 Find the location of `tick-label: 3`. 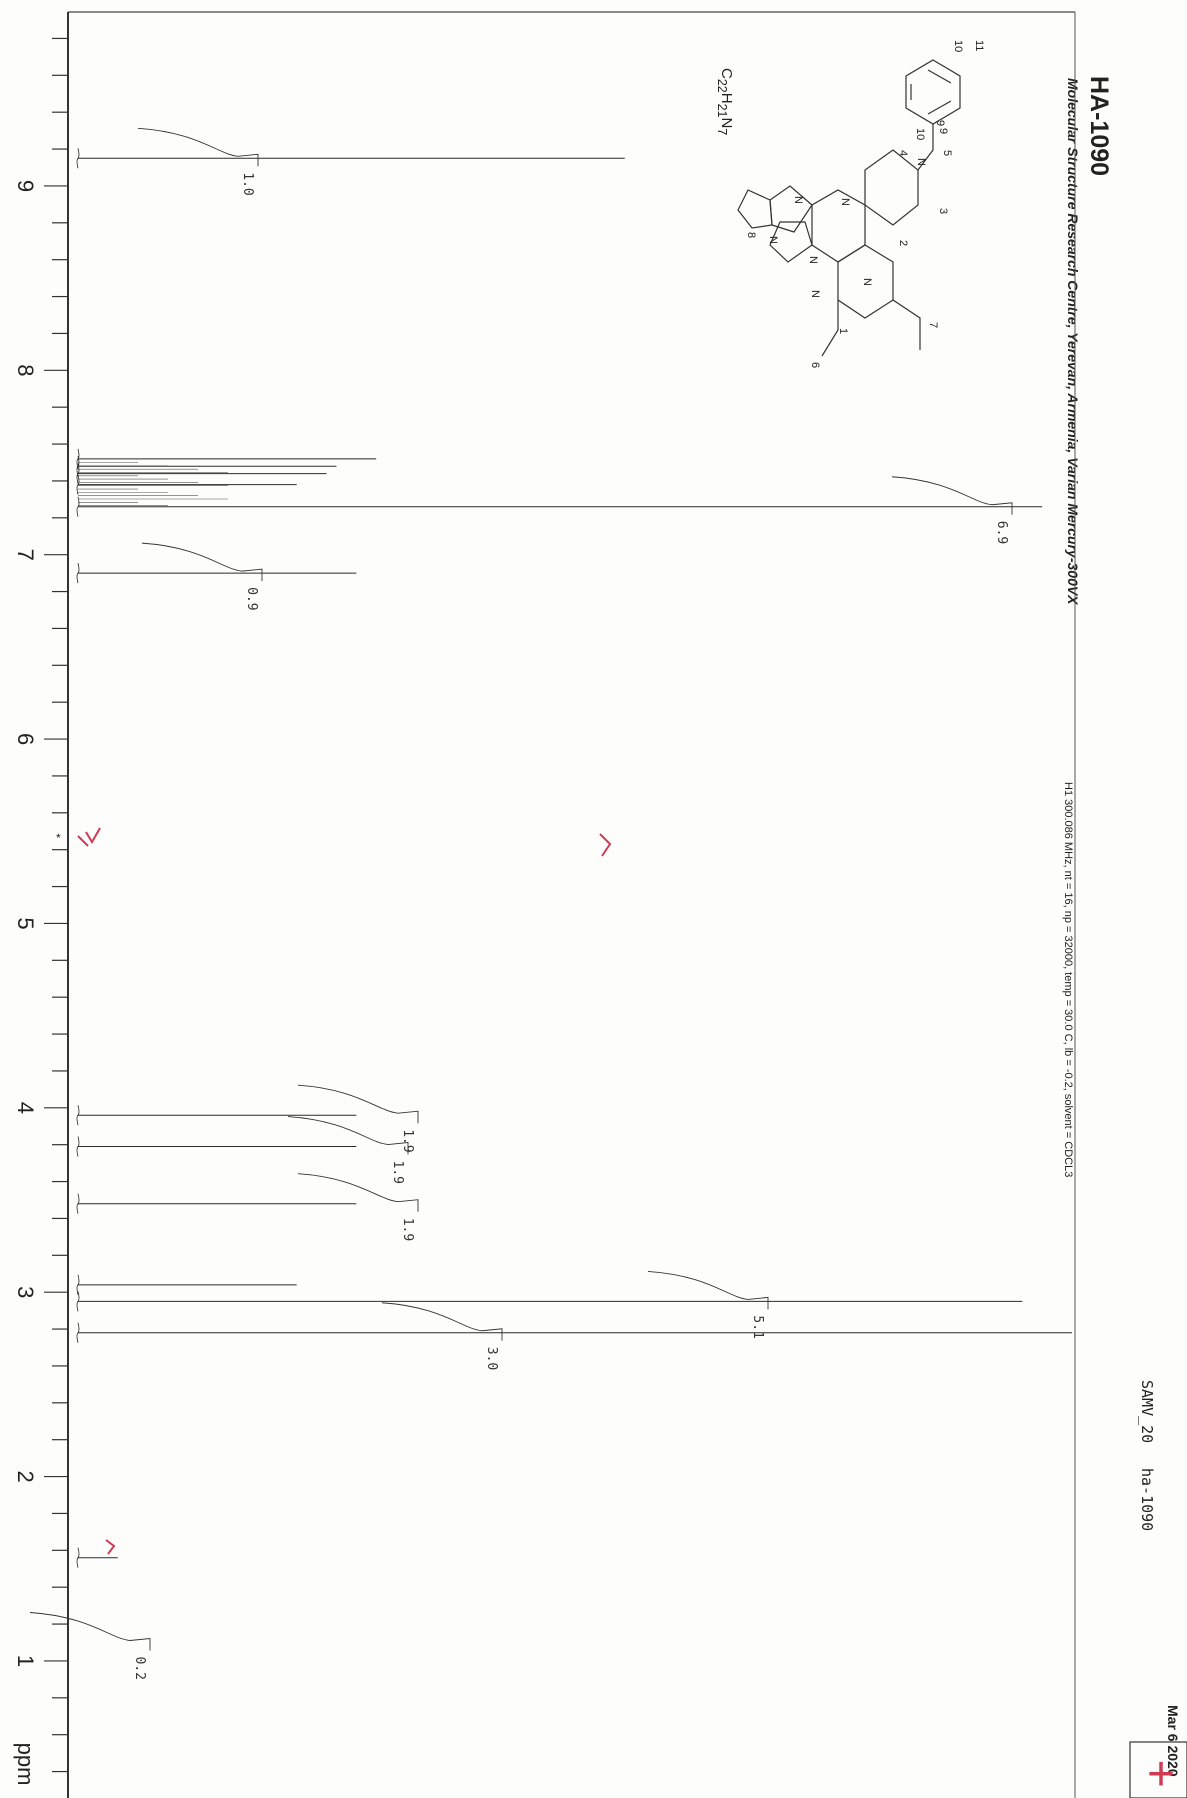

tick-label: 3 is located at coordinates (25, 1292).